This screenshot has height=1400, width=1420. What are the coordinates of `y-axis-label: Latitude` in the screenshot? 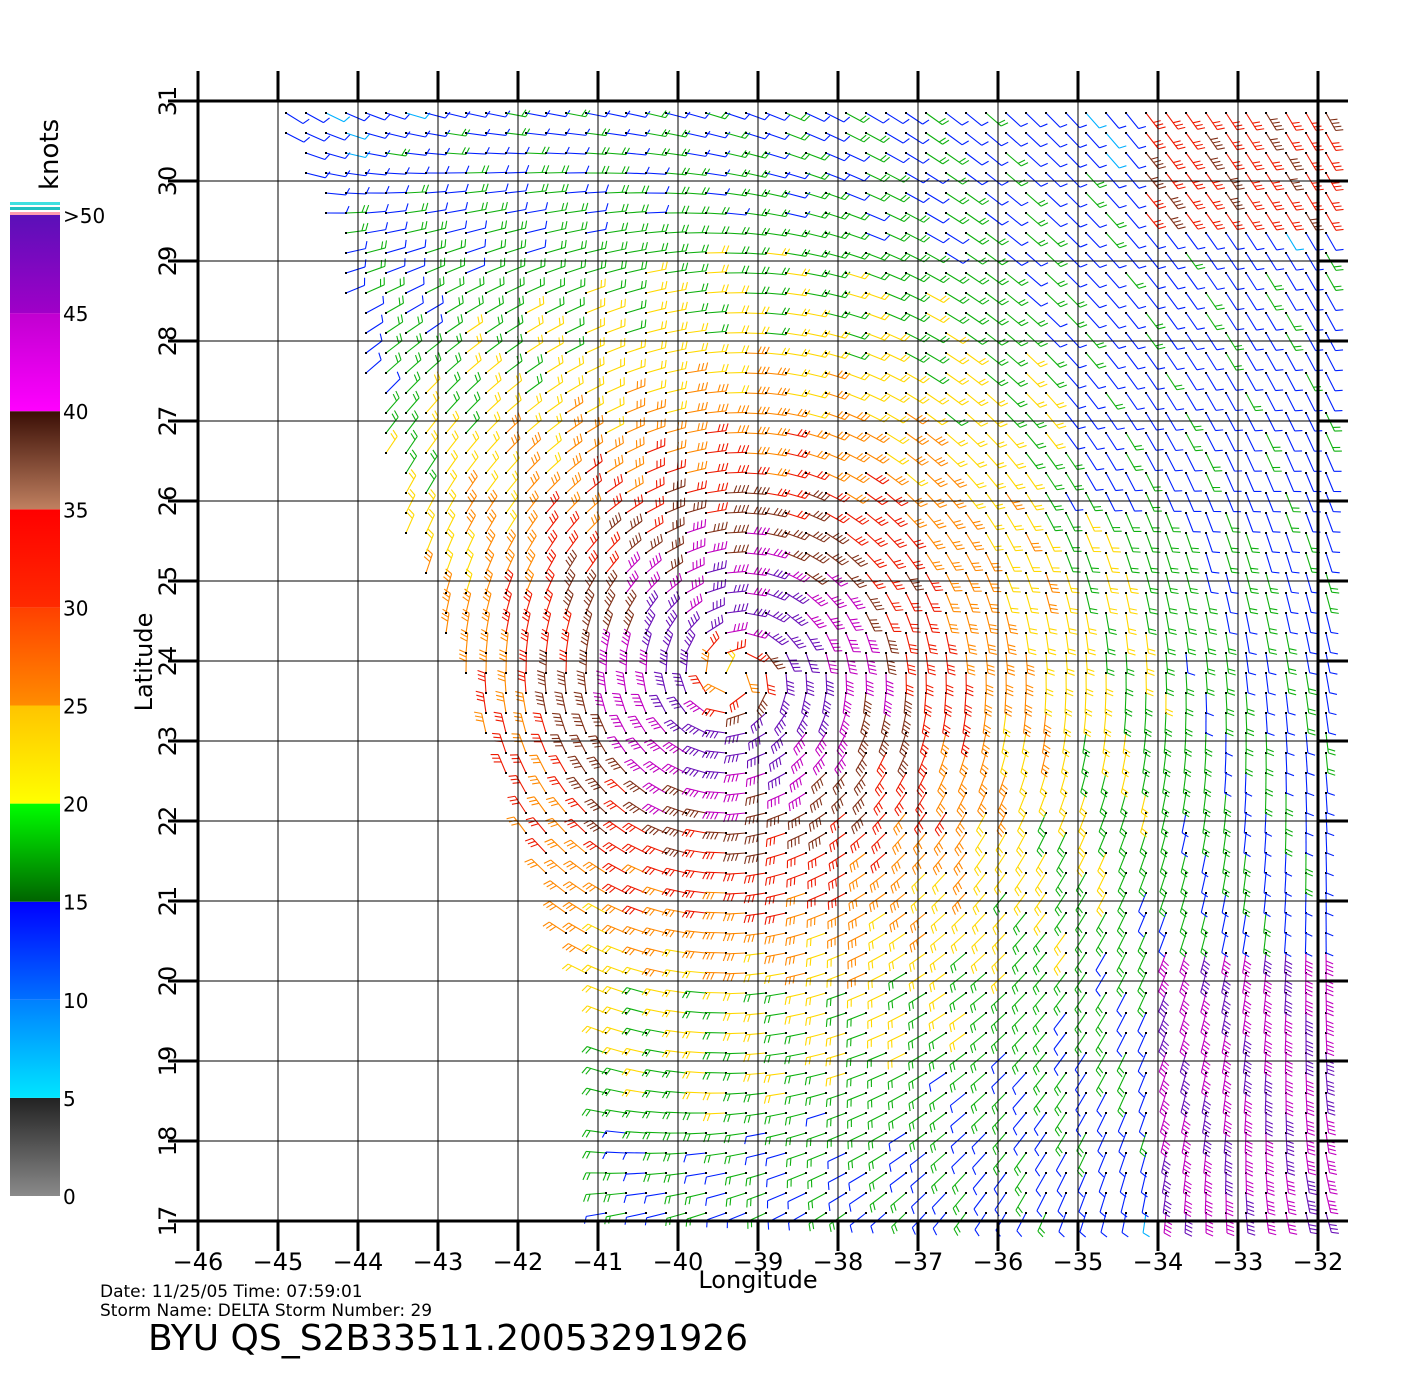 It's located at (144, 662).